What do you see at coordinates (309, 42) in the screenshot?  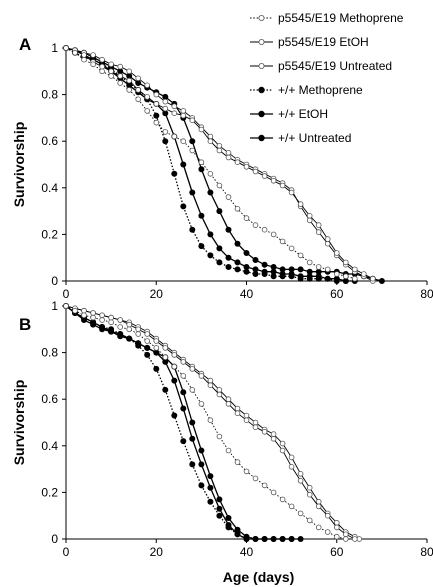 I see `legend-entry-p5545-e19-etoh: p5545/E19 EtOH` at bounding box center [309, 42].